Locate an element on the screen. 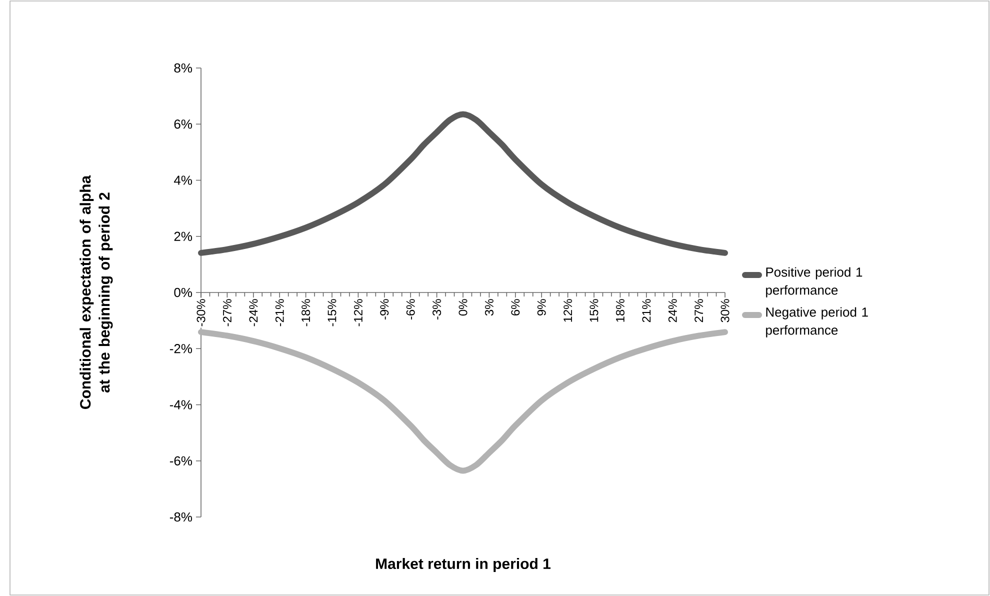 The width and height of the screenshot is (990, 596). x-tick-label: 15% is located at coordinates (594, 310).